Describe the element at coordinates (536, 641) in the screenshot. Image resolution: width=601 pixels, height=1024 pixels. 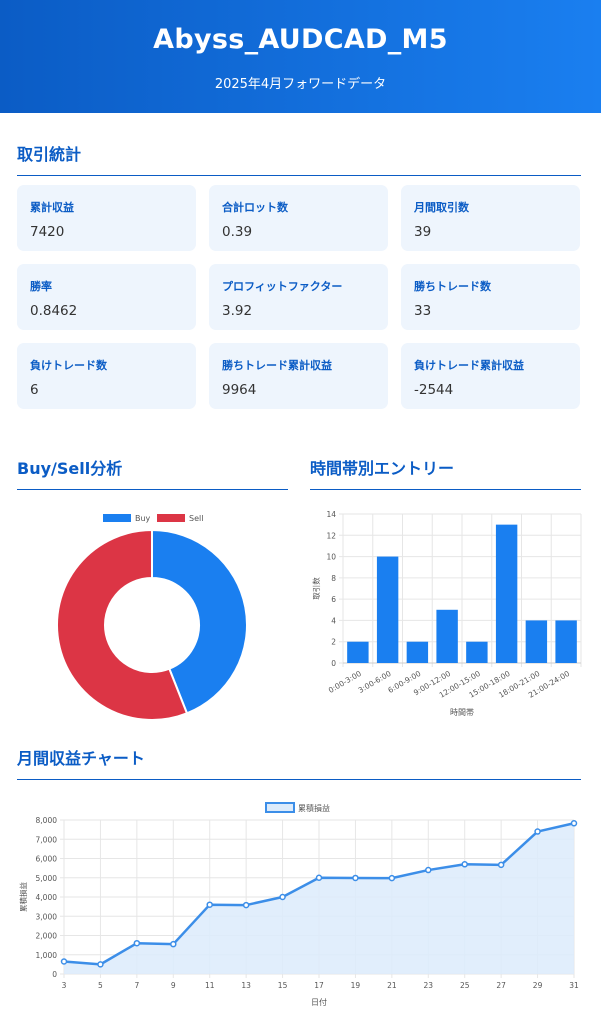
I see `bar-18:00-21:00` at that location.